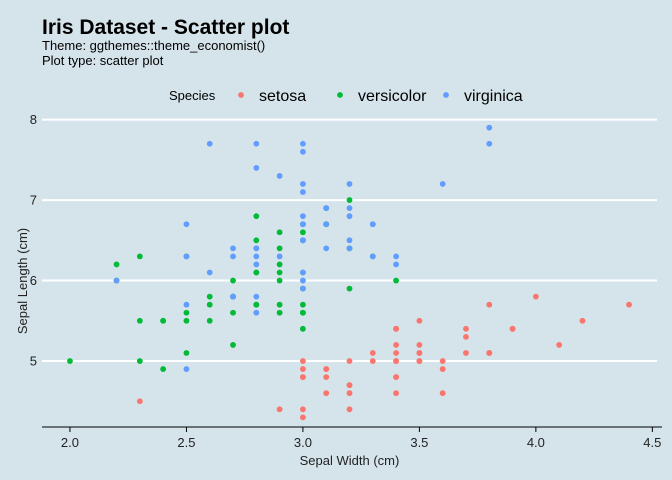 This screenshot has height=480, width=672. Describe the element at coordinates (241, 95) in the screenshot. I see `legend-key-setosa` at that location.